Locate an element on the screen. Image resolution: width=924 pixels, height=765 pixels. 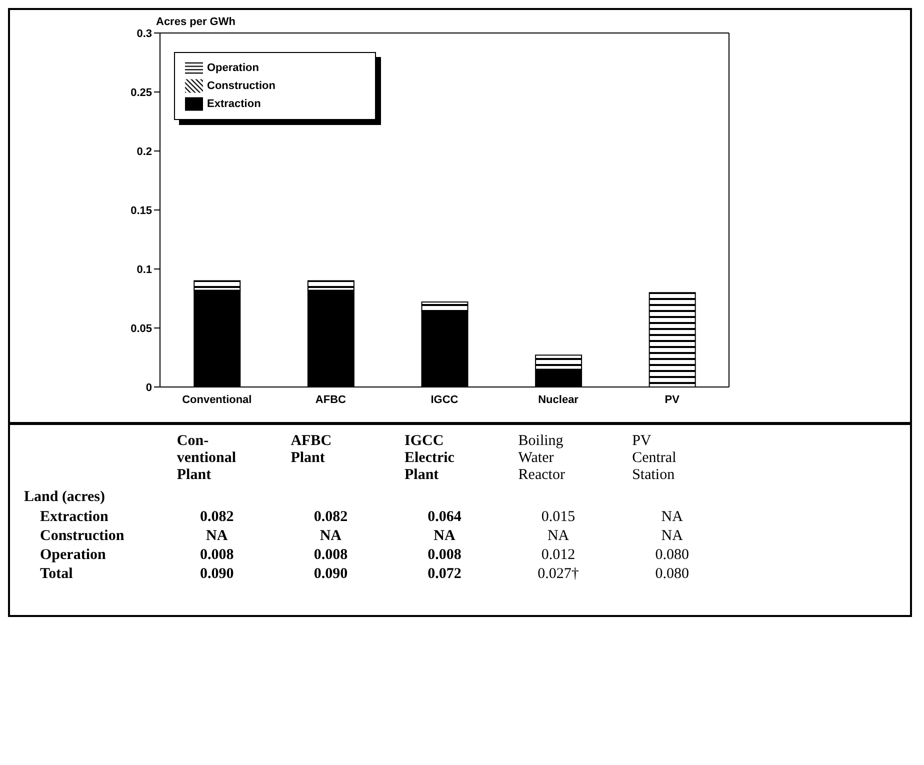
y-tick-label: 0.1 is located at coordinates (144, 270).